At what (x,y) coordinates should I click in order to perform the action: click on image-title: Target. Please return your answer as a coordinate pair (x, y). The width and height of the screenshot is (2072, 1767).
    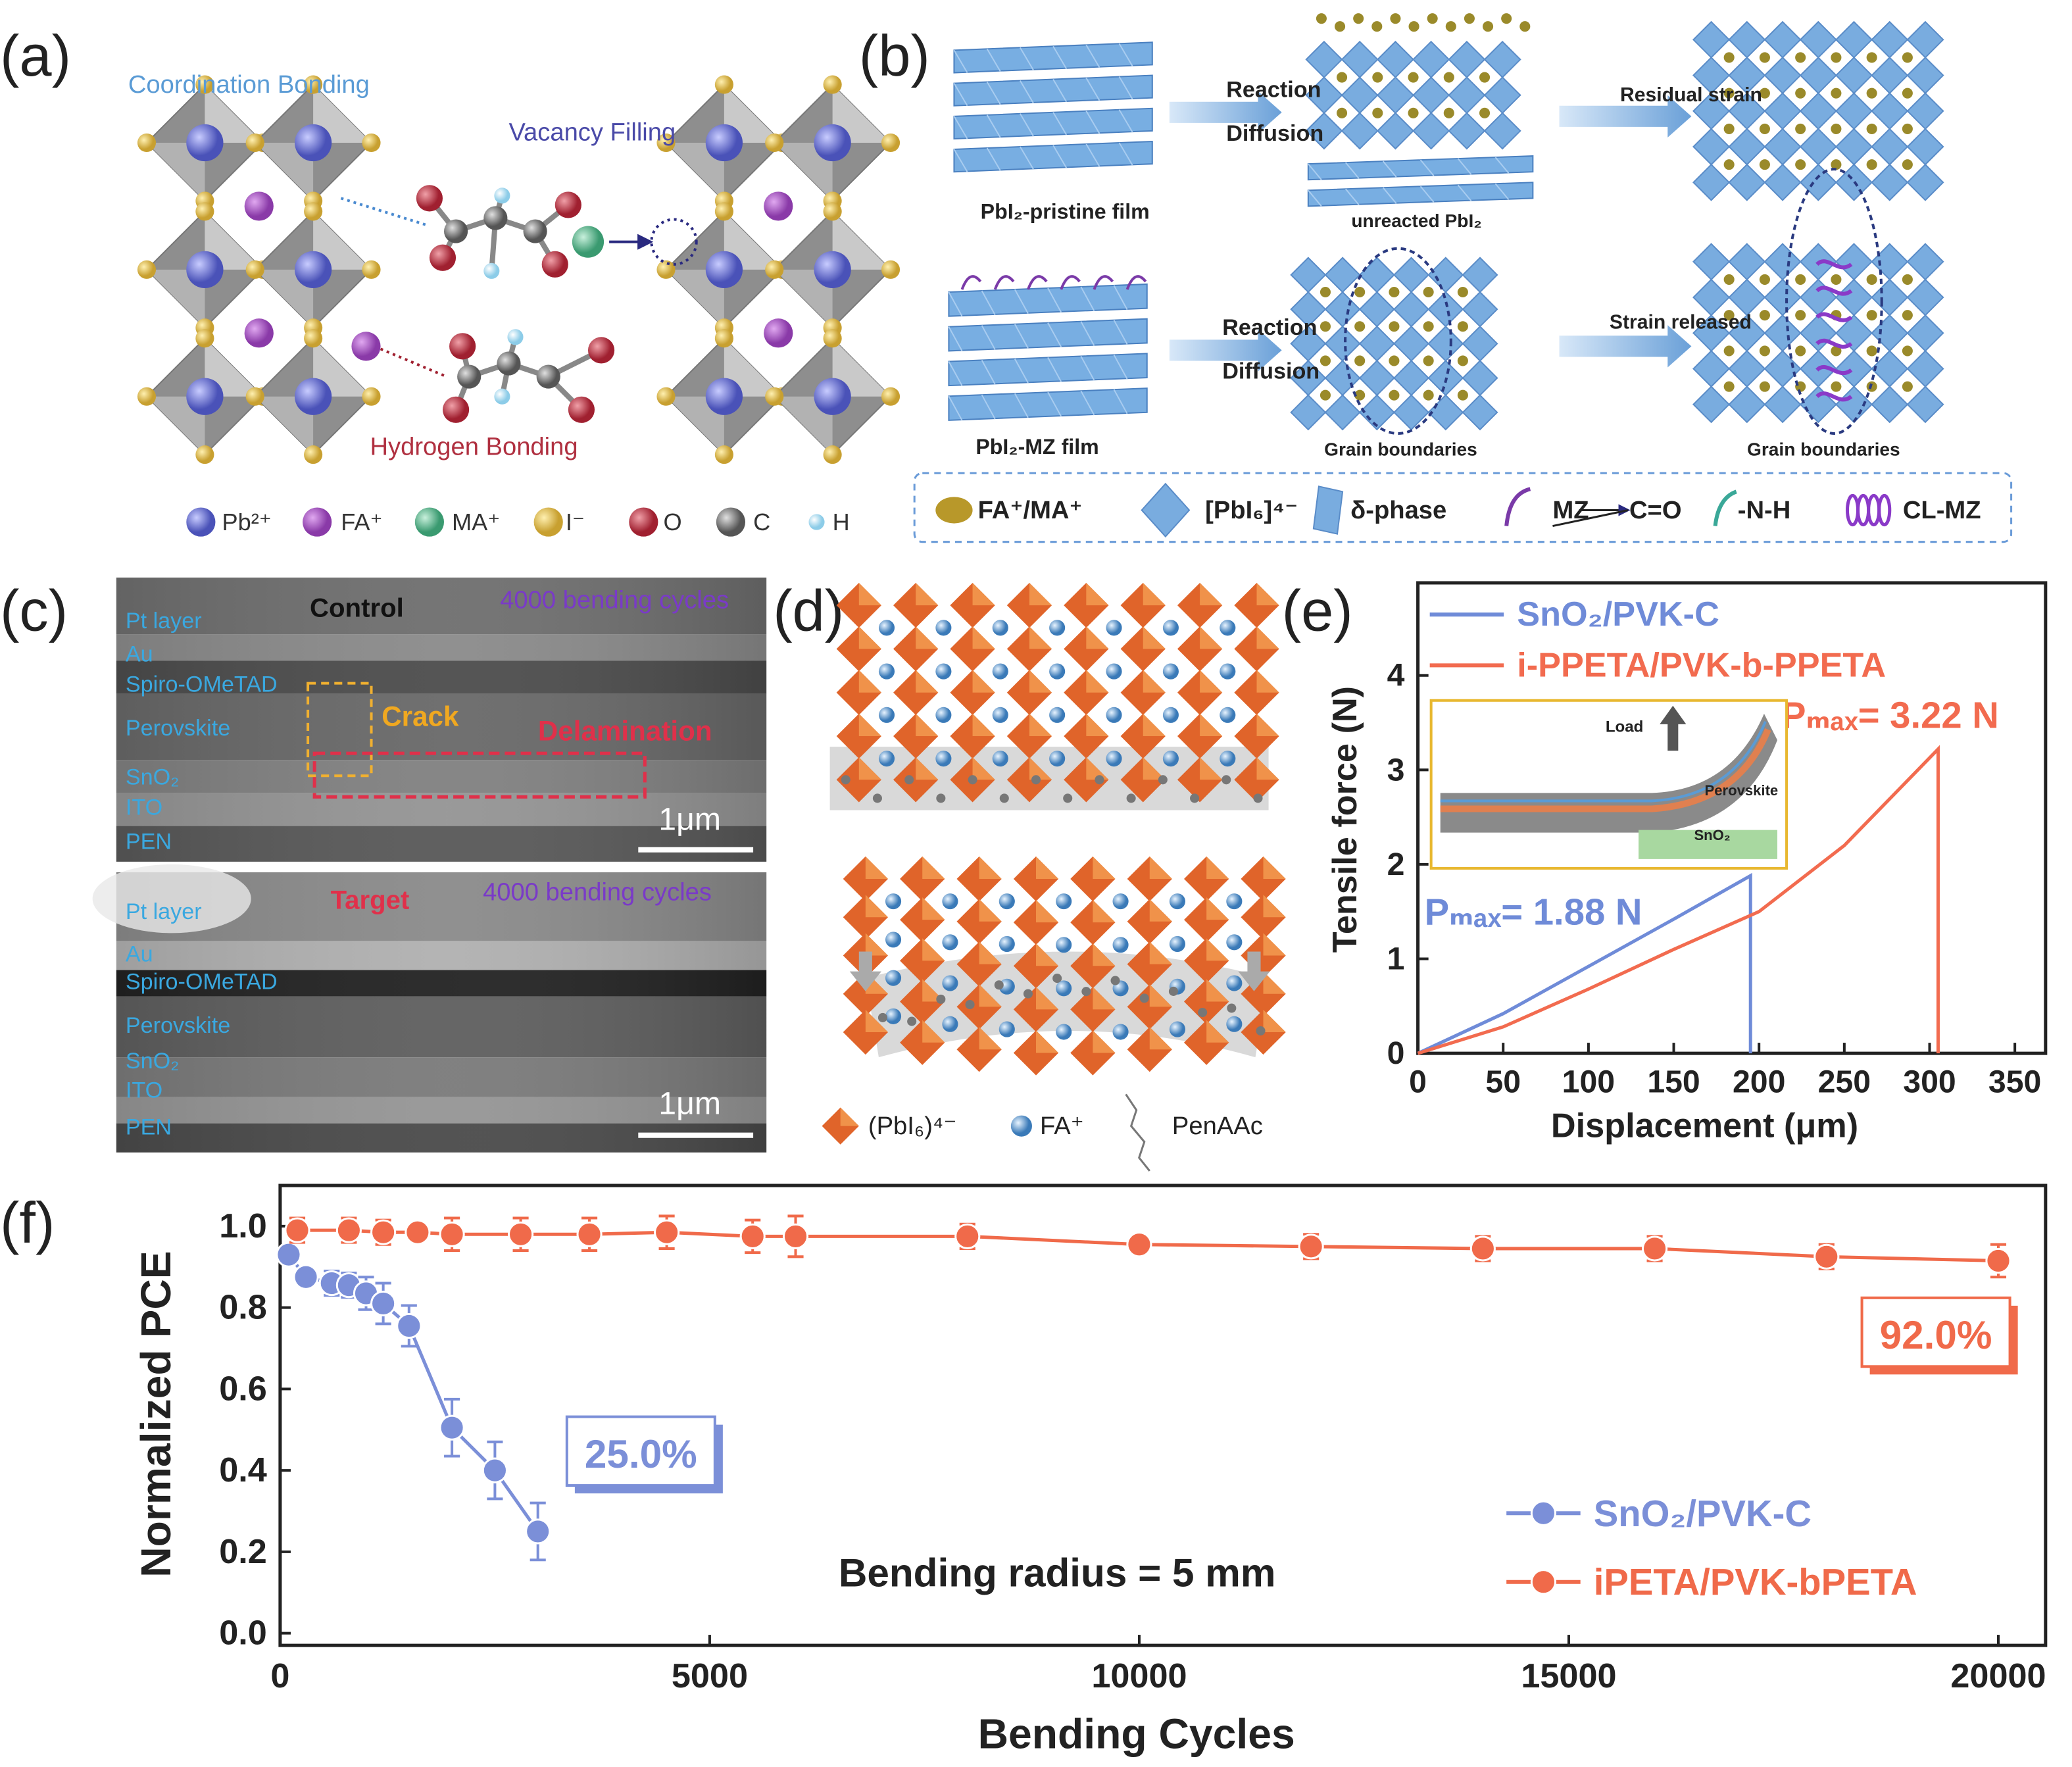
    Looking at the image, I should click on (370, 900).